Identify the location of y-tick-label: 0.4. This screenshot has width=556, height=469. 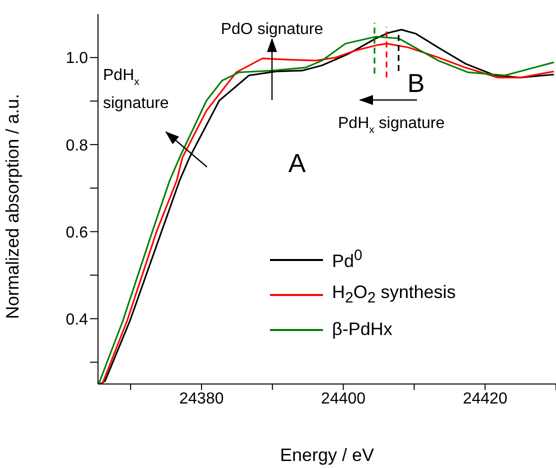
(77, 319).